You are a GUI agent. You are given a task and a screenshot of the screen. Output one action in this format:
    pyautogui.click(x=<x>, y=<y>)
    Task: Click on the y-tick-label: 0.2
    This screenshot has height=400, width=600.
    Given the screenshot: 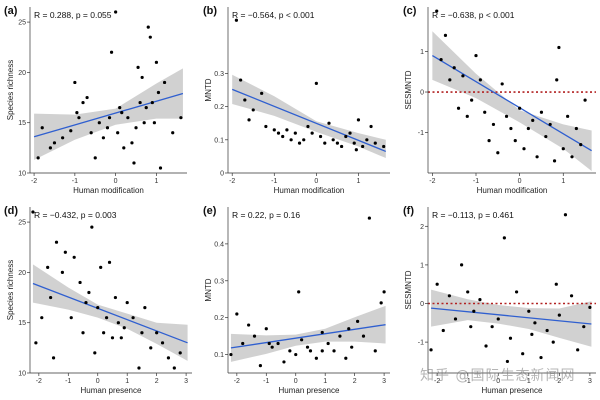 What is the action you would take?
    pyautogui.click(x=219, y=318)
    